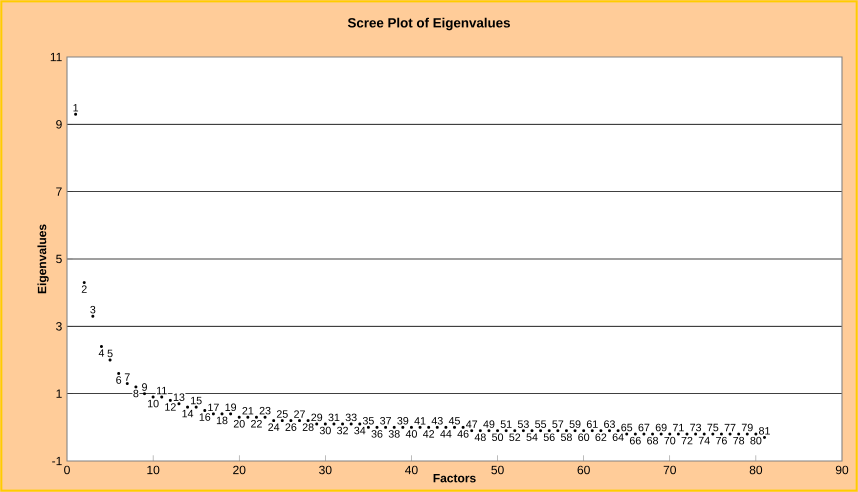 The image size is (858, 492). Describe the element at coordinates (842, 470) in the screenshot. I see `x-tick-label: 90` at that location.